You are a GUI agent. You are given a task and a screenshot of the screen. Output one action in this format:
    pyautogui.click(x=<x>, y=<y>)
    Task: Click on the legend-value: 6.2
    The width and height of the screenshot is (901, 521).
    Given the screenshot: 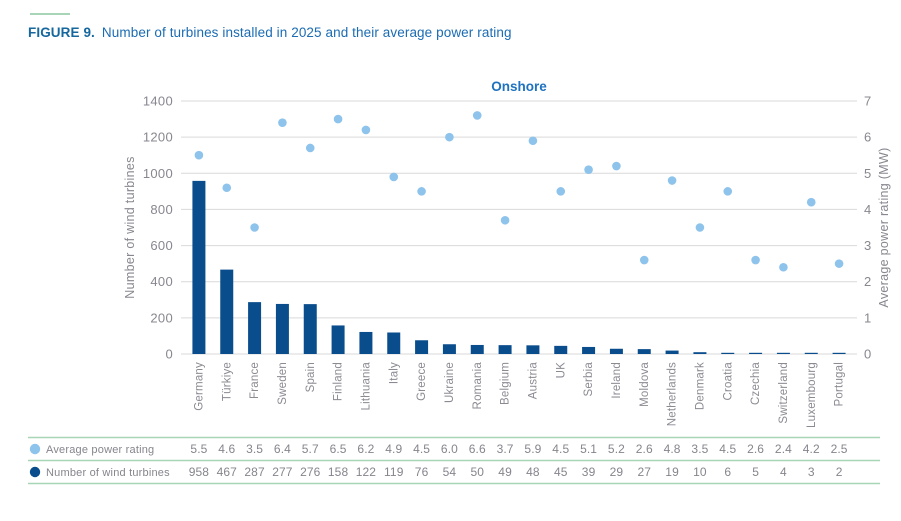 What is the action you would take?
    pyautogui.click(x=365, y=449)
    